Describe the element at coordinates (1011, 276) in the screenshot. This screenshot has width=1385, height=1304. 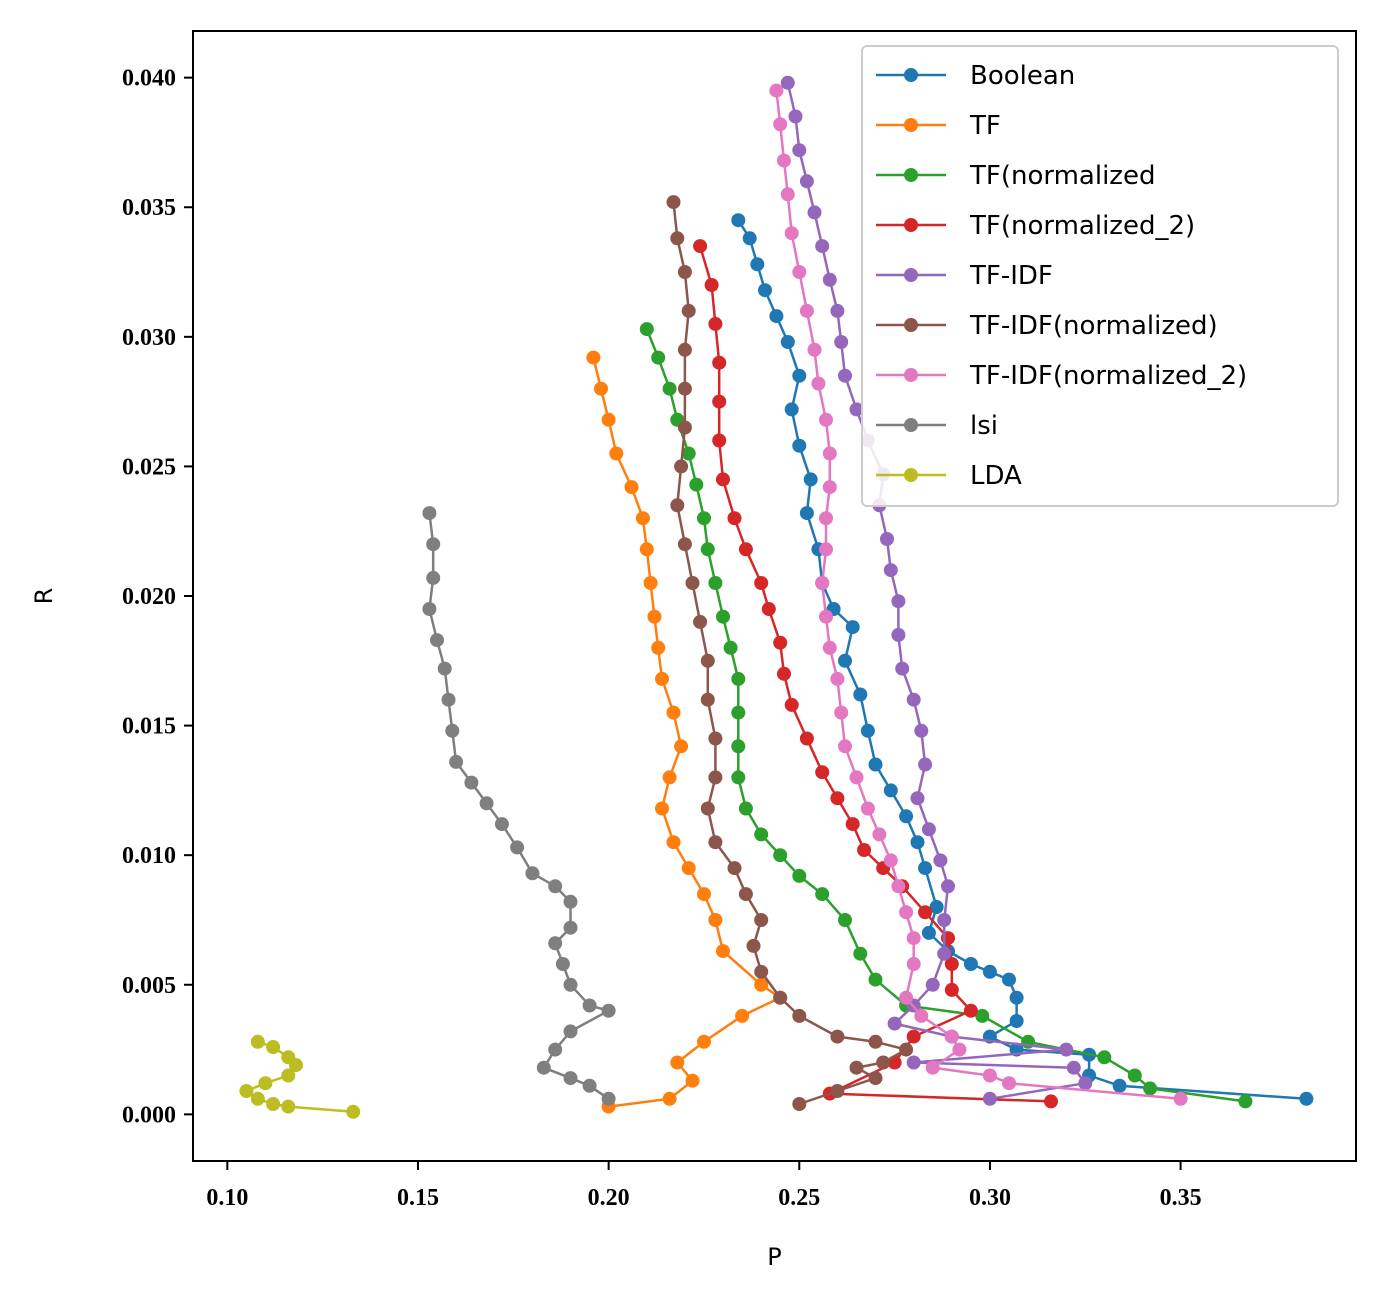
I see `legend-label: TF-IDF` at that location.